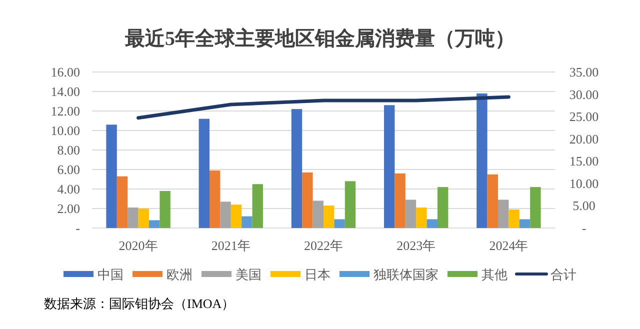 This screenshot has height=329, width=640. What do you see at coordinates (65, 111) in the screenshot?
I see `y-tick-label: 12.00` at bounding box center [65, 111].